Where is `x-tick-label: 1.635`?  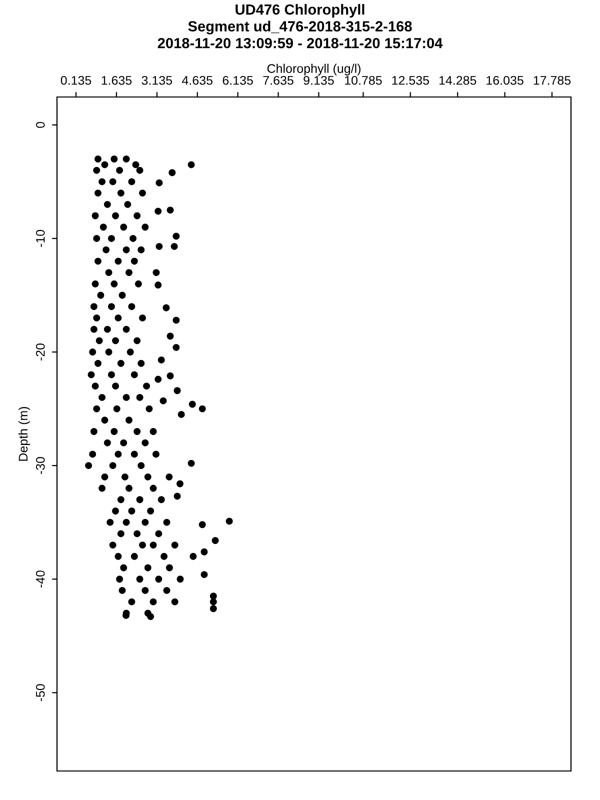
x-tick-label: 1.635 is located at coordinates (117, 80).